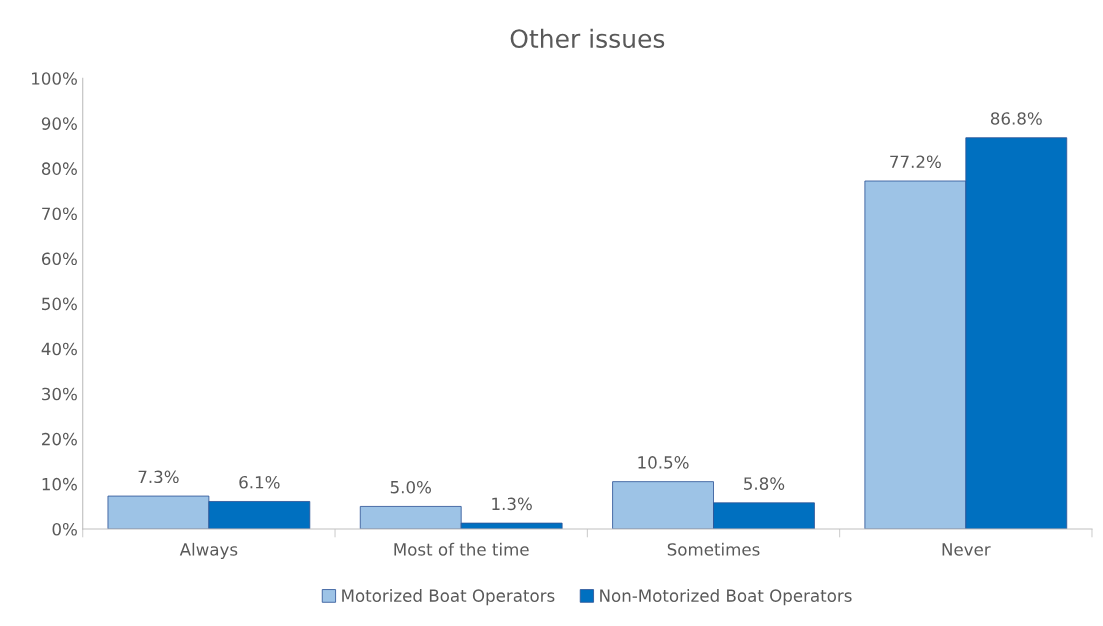  What do you see at coordinates (461, 549) in the screenshot?
I see `x-tick-label: Most of the time` at bounding box center [461, 549].